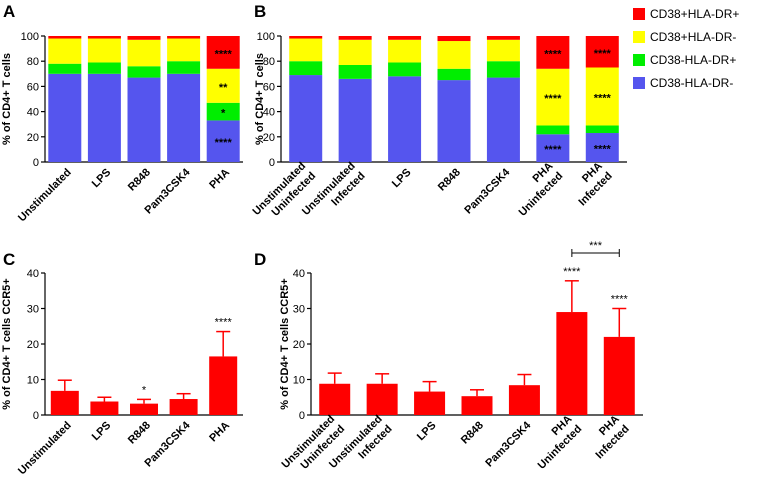  I want to click on significance-label: **, so click(223, 88).